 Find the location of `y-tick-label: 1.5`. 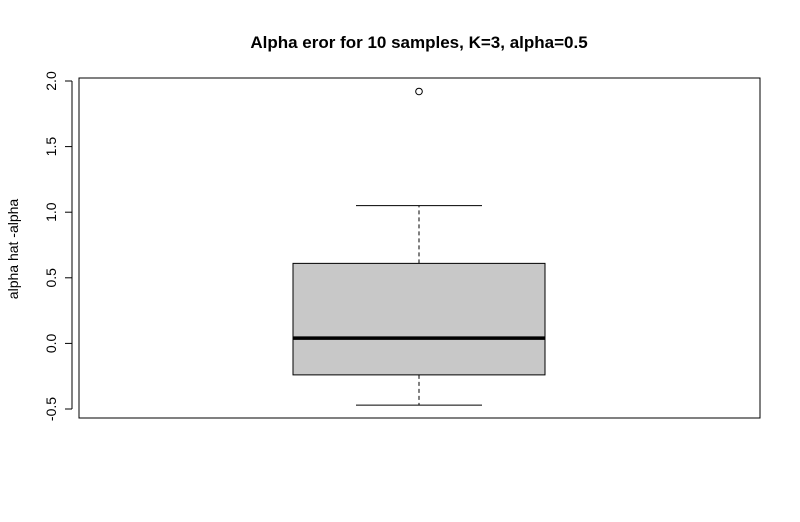

y-tick-label: 1.5 is located at coordinates (51, 147).